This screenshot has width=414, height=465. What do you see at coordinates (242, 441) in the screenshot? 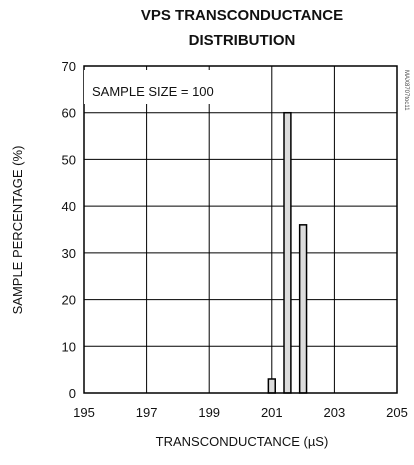
I see `x-axis-label: TRANSCONDUCTANCE (µS)` at bounding box center [242, 441].